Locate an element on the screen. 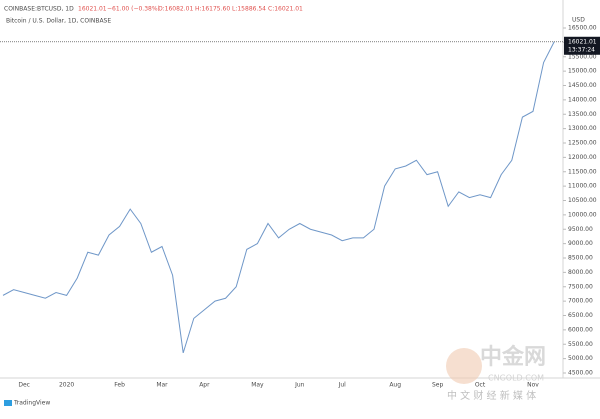 Image resolution: width=600 pixels, height=419 pixels. header-change: −61.00 (−0.38%) is located at coordinates (133, 9).